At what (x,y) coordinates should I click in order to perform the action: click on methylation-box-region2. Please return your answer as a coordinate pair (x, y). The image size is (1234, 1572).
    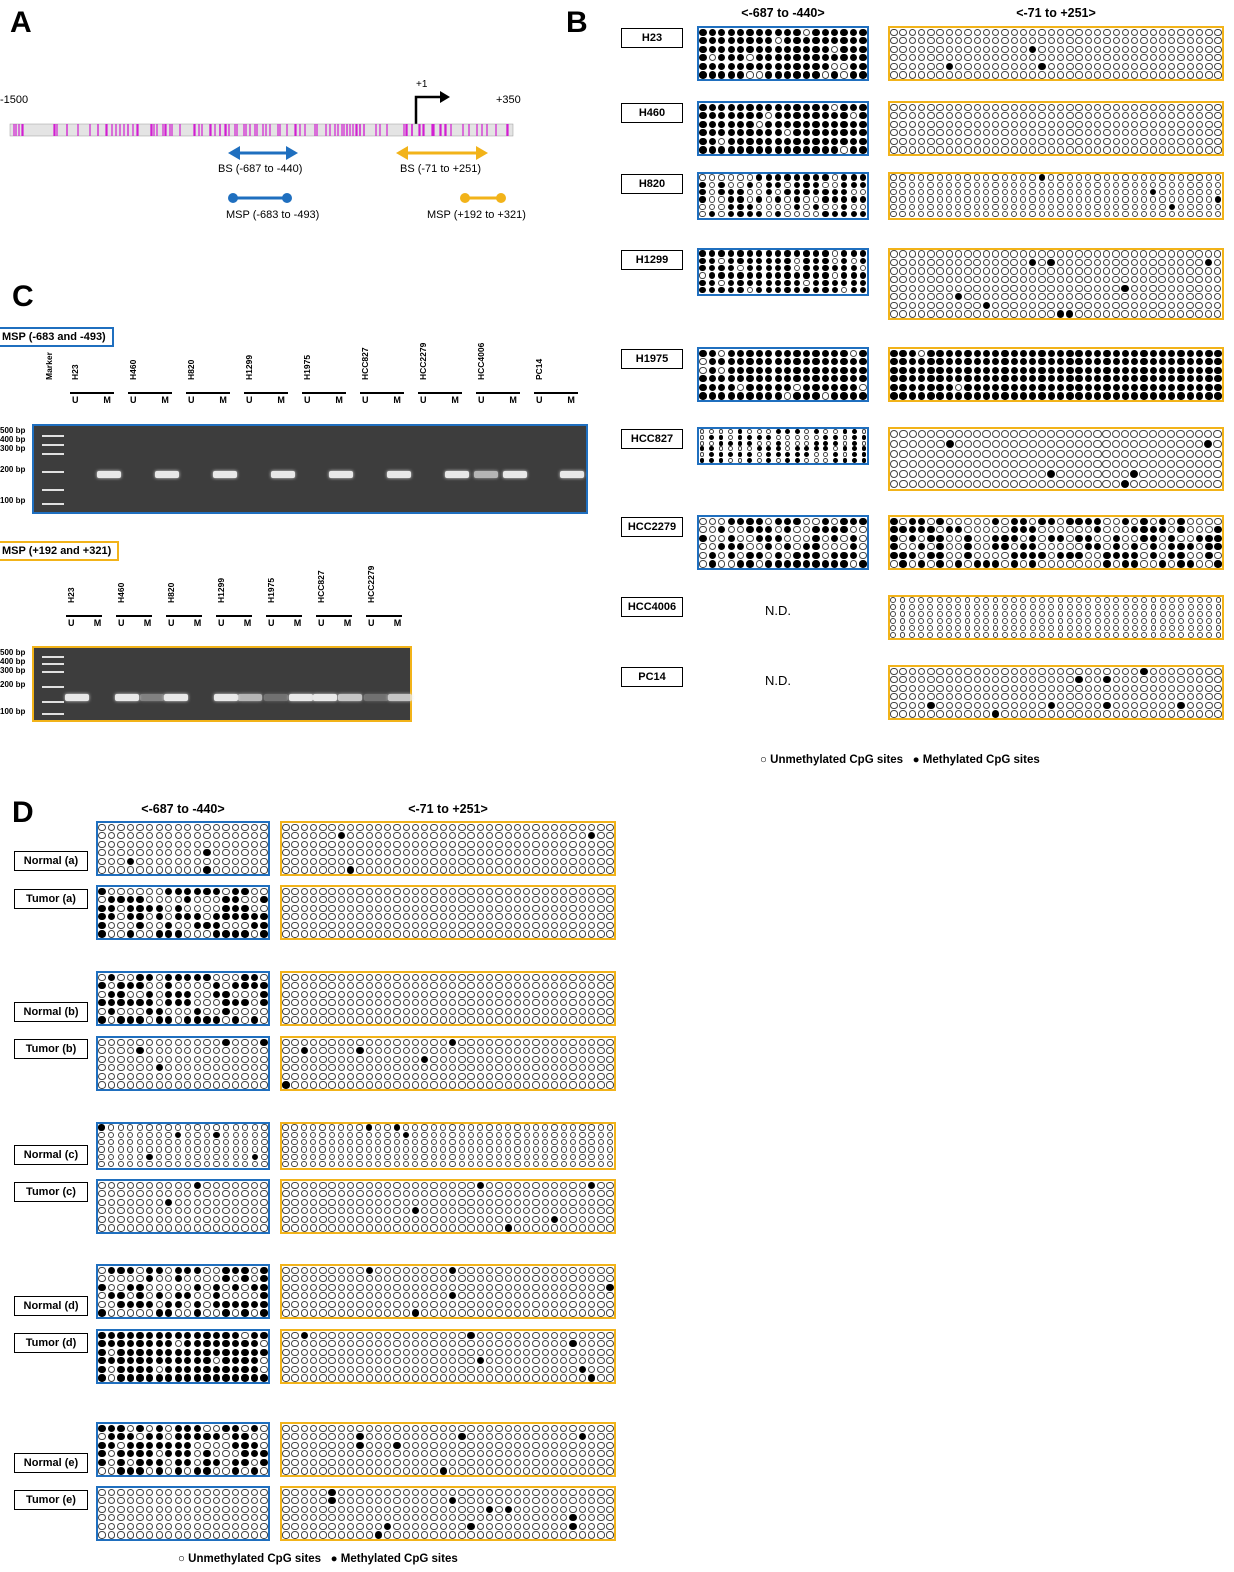
    Looking at the image, I should click on (448, 1146).